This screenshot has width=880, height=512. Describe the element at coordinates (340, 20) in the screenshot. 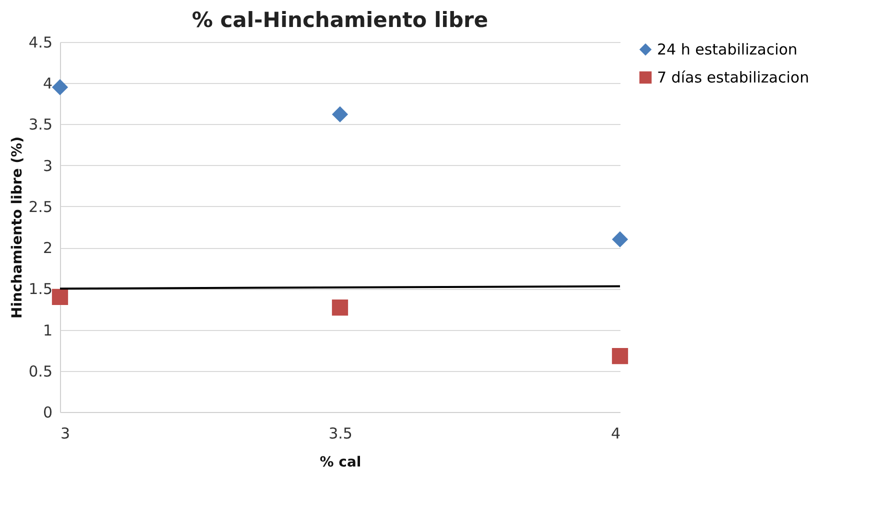

I see `chart-title: % cal-Hinchamiento libre` at that location.